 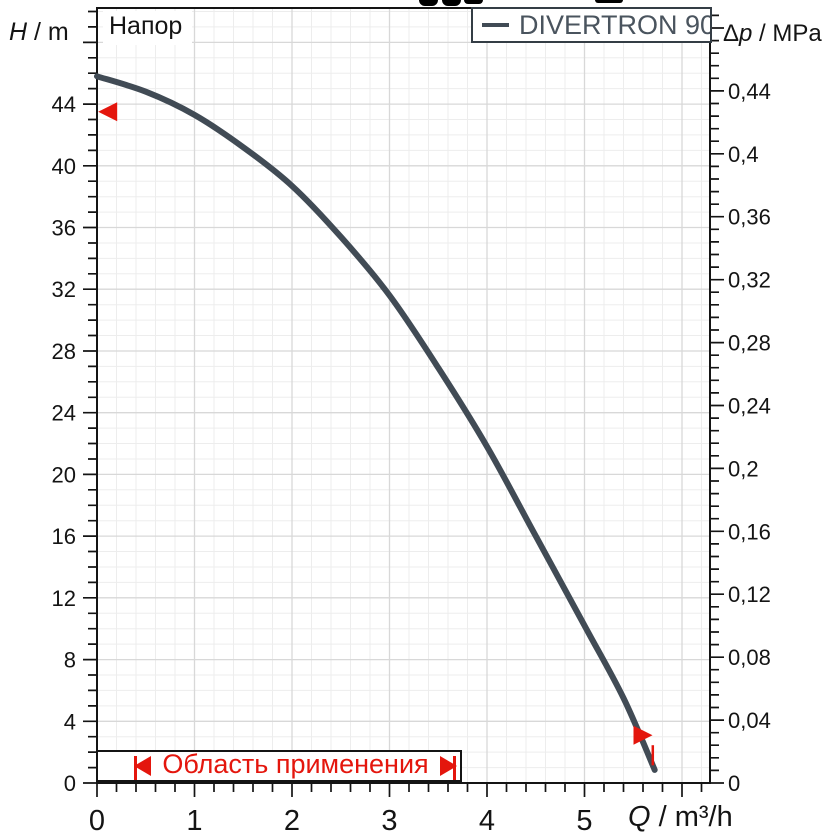 I want to click on svg-text: 0,36, so click(x=749, y=217).